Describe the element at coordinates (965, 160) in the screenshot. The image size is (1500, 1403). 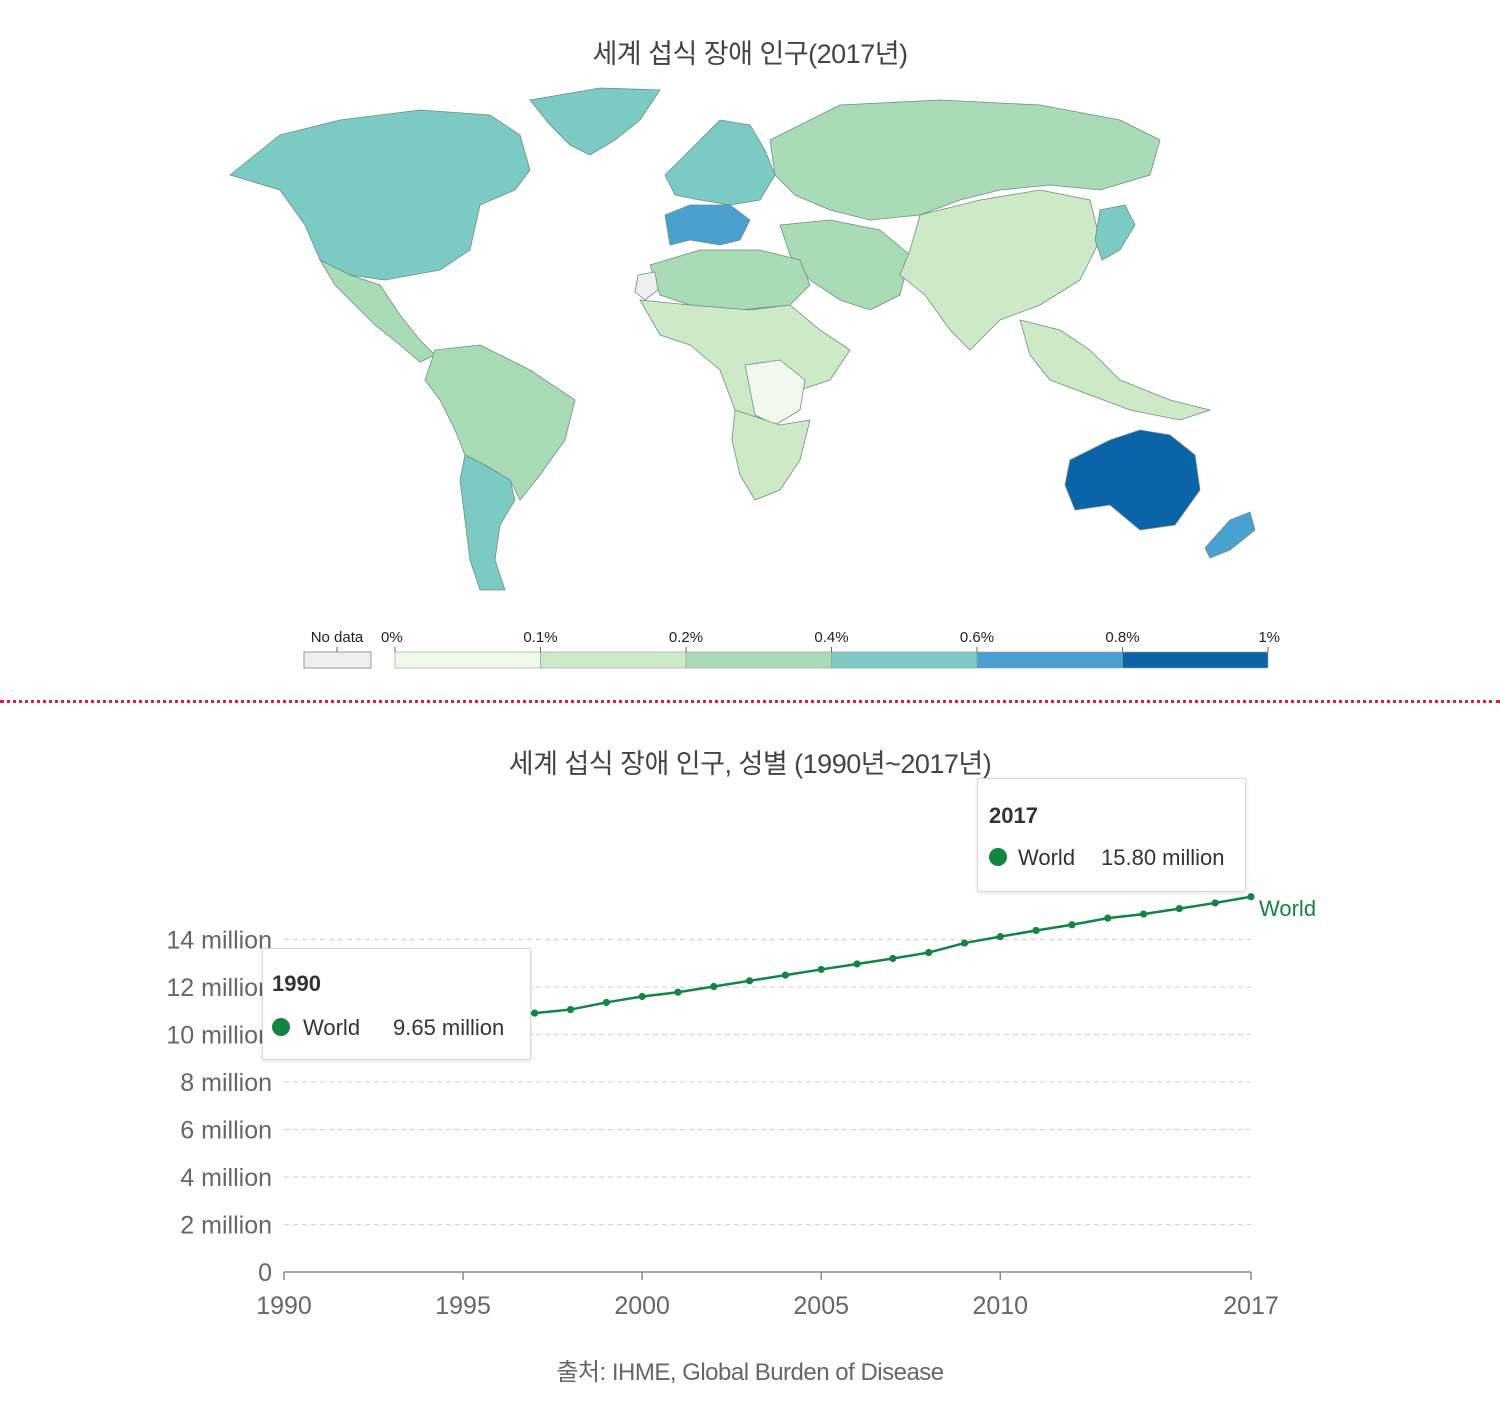
I see `map-region-russia-central-asia` at that location.